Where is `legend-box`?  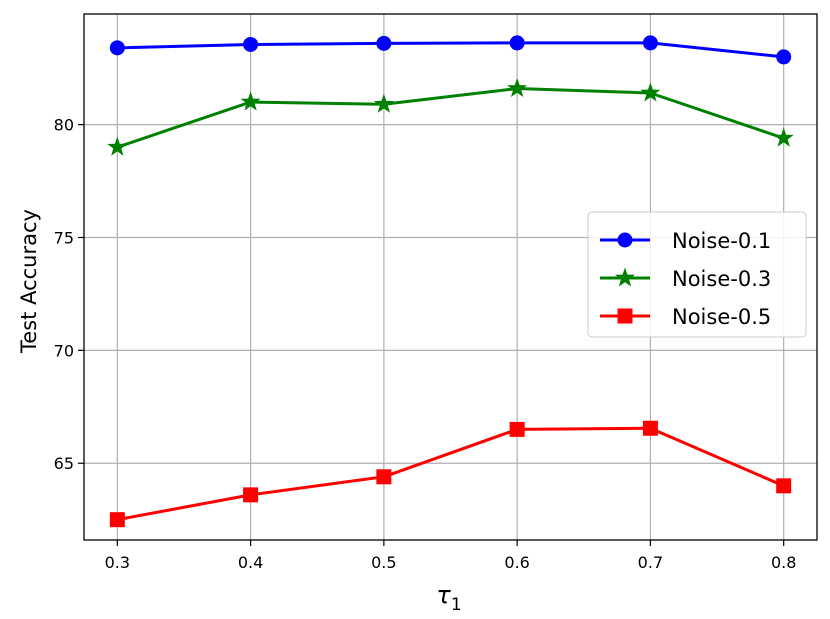 legend-box is located at coordinates (697, 274).